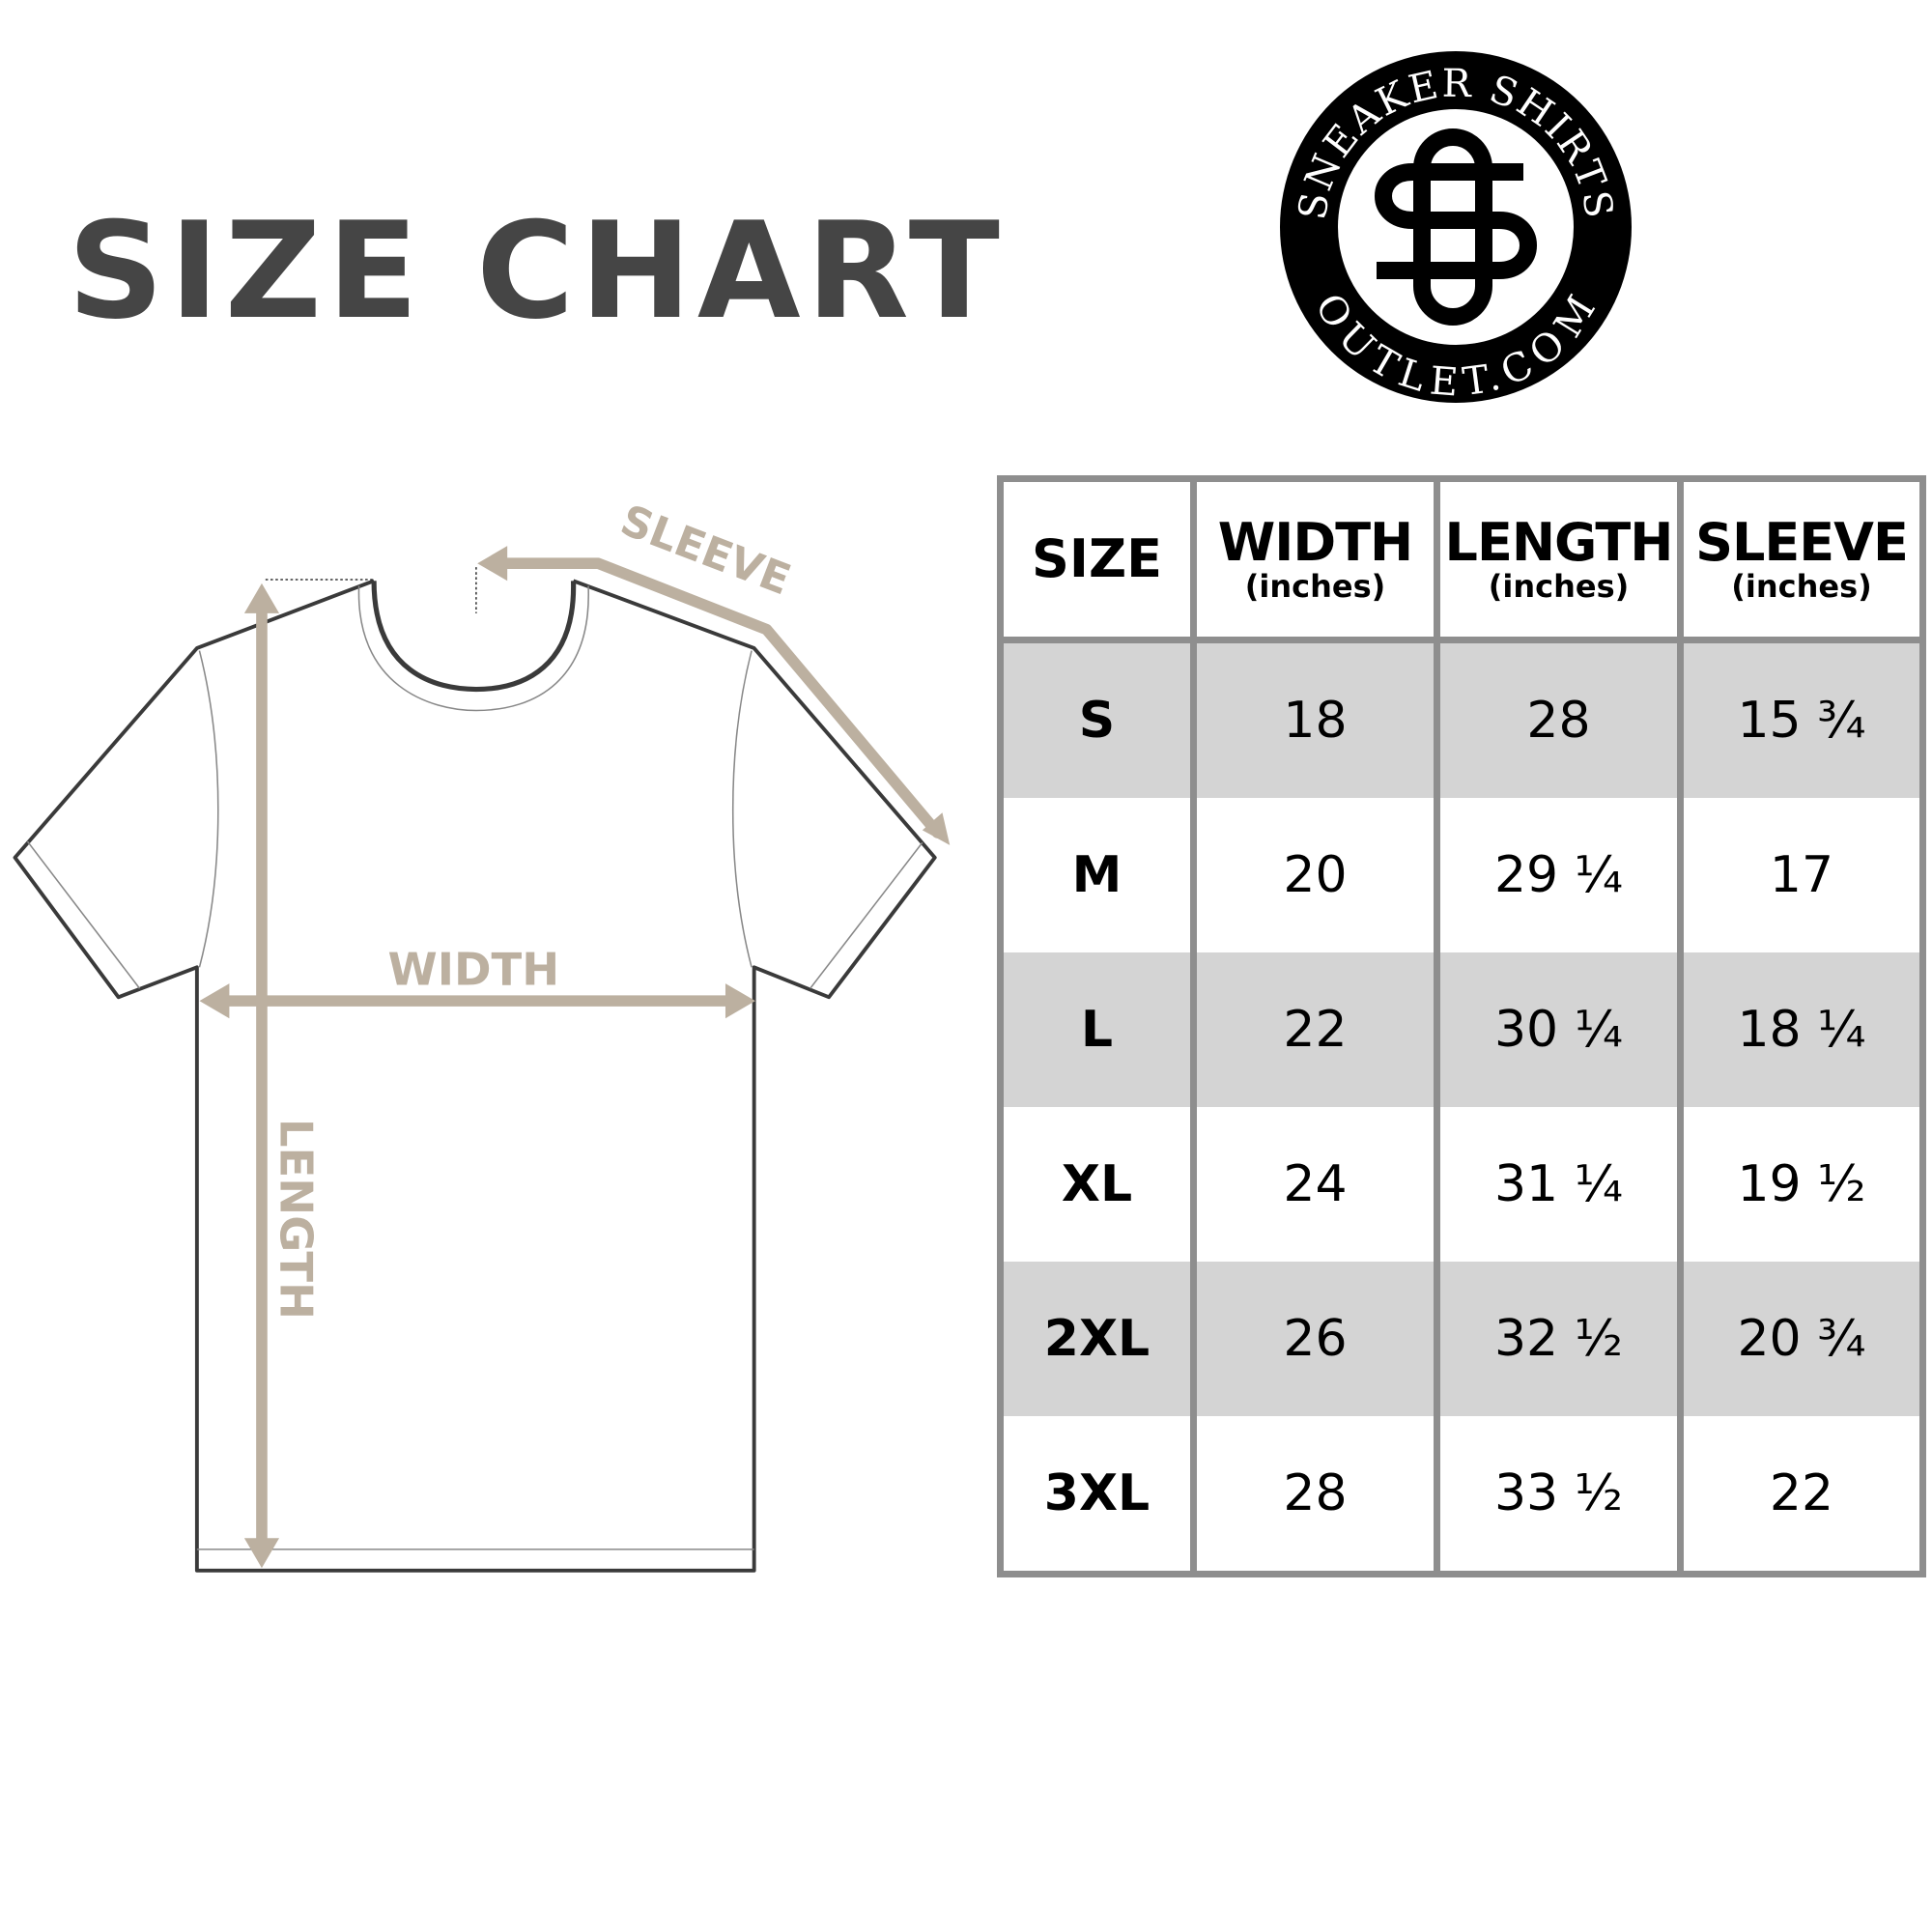 This screenshot has height=1932, width=1932. I want to click on sleeve-arrow, so click(715, 697).